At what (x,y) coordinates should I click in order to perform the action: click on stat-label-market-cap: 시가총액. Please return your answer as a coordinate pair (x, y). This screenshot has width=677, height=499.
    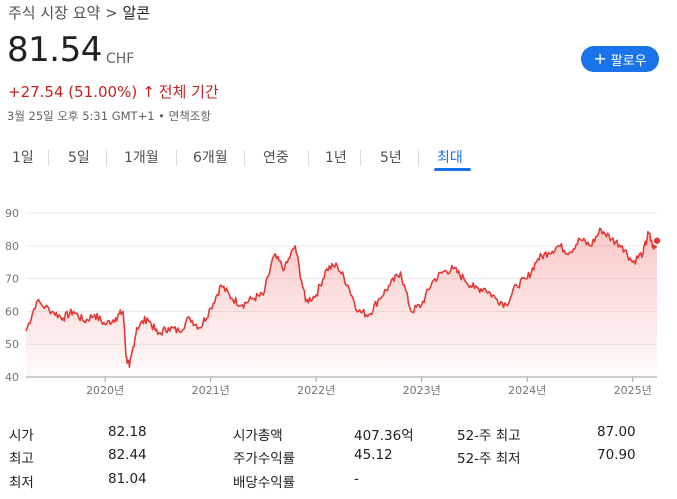
    Looking at the image, I should click on (258, 436).